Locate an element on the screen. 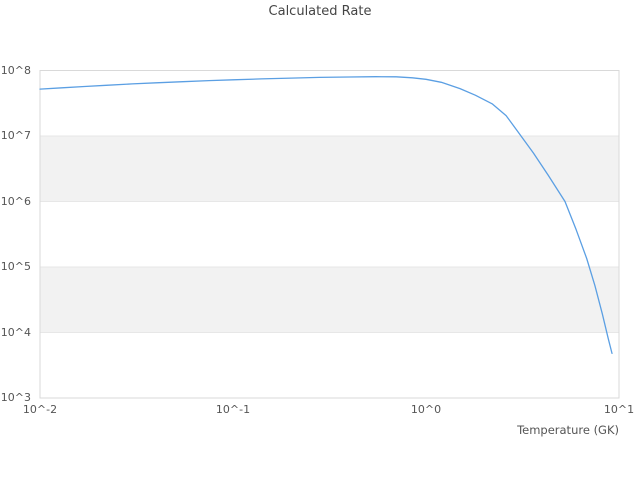  x-tick-label-1e-2: 10^-2 is located at coordinates (40, 409).